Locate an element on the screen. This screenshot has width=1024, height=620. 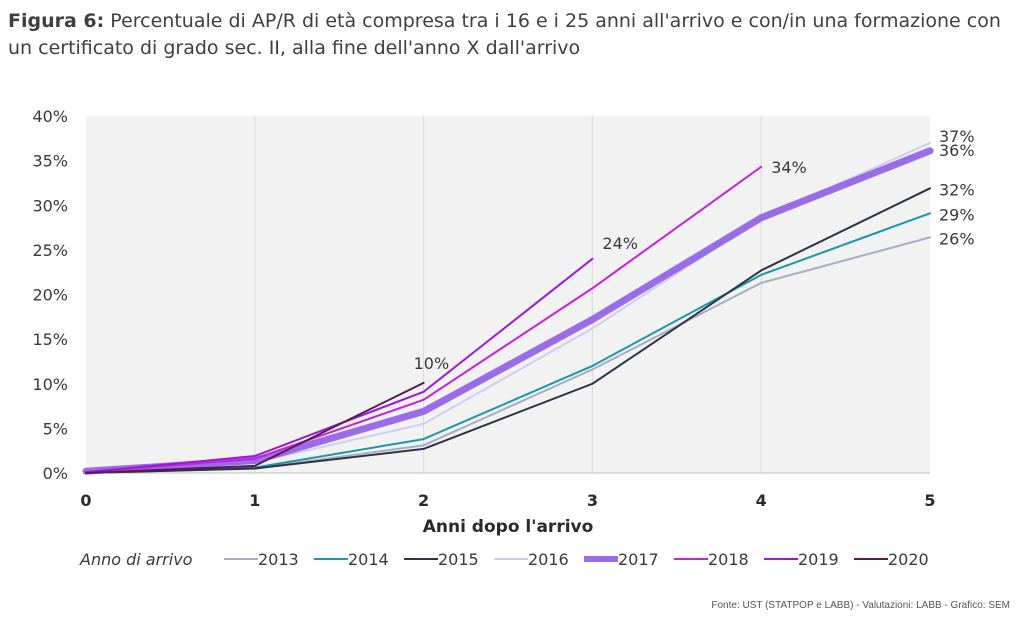
data-label: 26% is located at coordinates (957, 238).